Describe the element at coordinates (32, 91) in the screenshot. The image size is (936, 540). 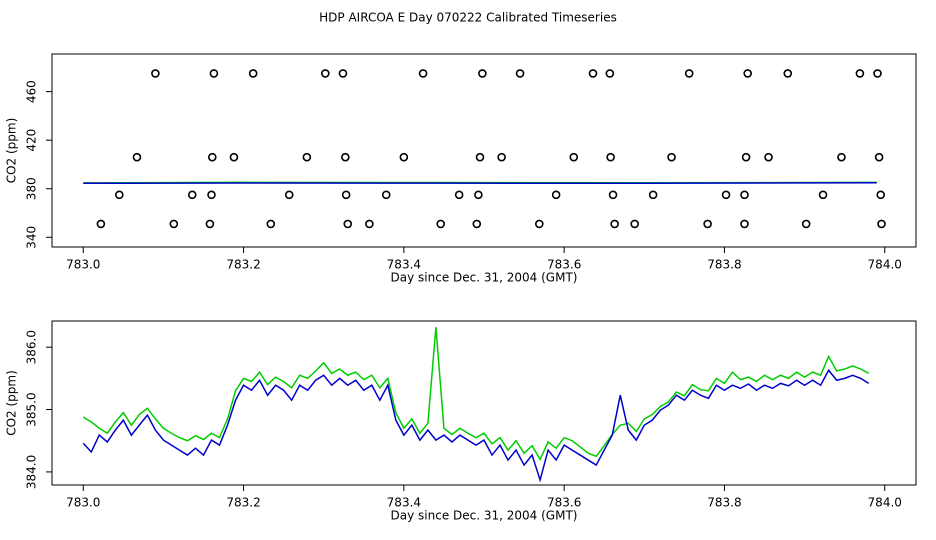
I see `y-tick-label: 460` at that location.